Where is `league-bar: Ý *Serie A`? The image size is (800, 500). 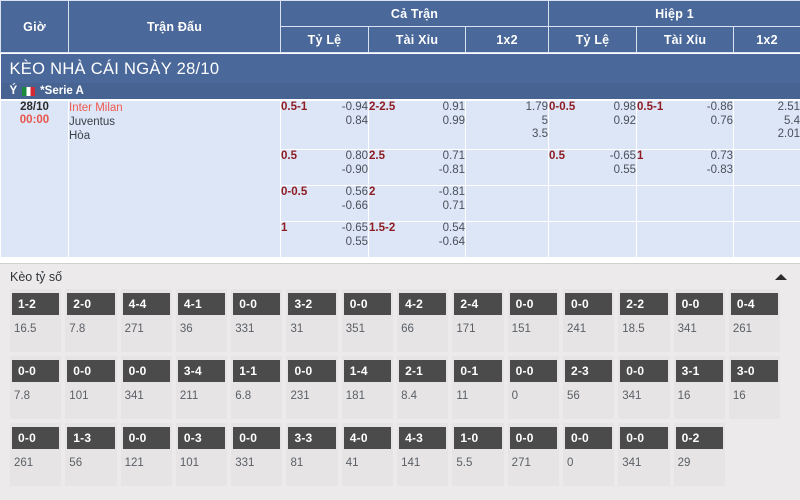 league-bar: Ý *Serie A is located at coordinates (400, 91).